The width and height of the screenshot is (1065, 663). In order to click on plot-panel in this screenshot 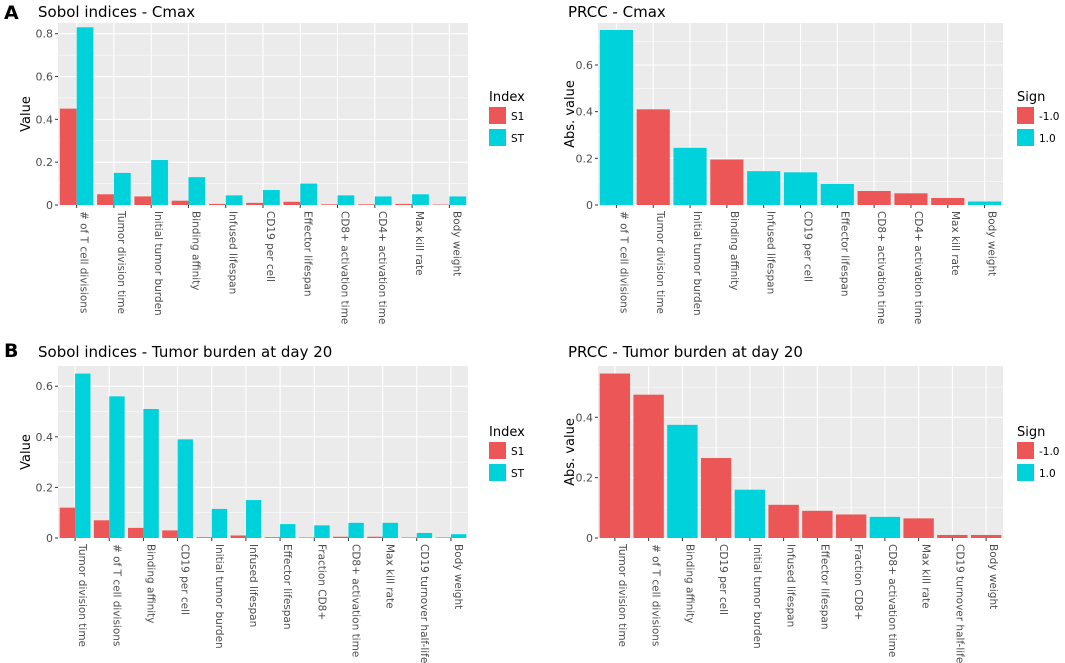, I will do `click(800, 452)`.